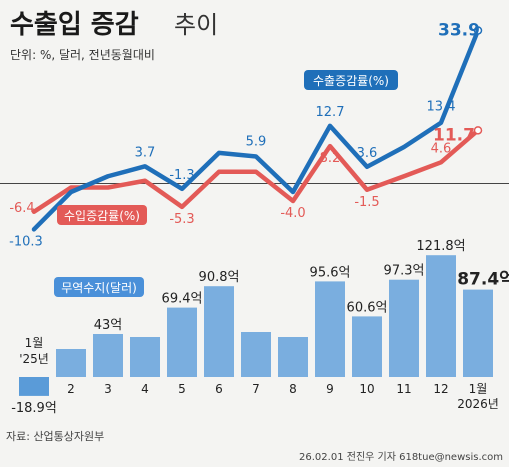 The height and width of the screenshot is (467, 509). What do you see at coordinates (478, 404) in the screenshot?
I see `month-label-12-1: 2026년` at bounding box center [478, 404].